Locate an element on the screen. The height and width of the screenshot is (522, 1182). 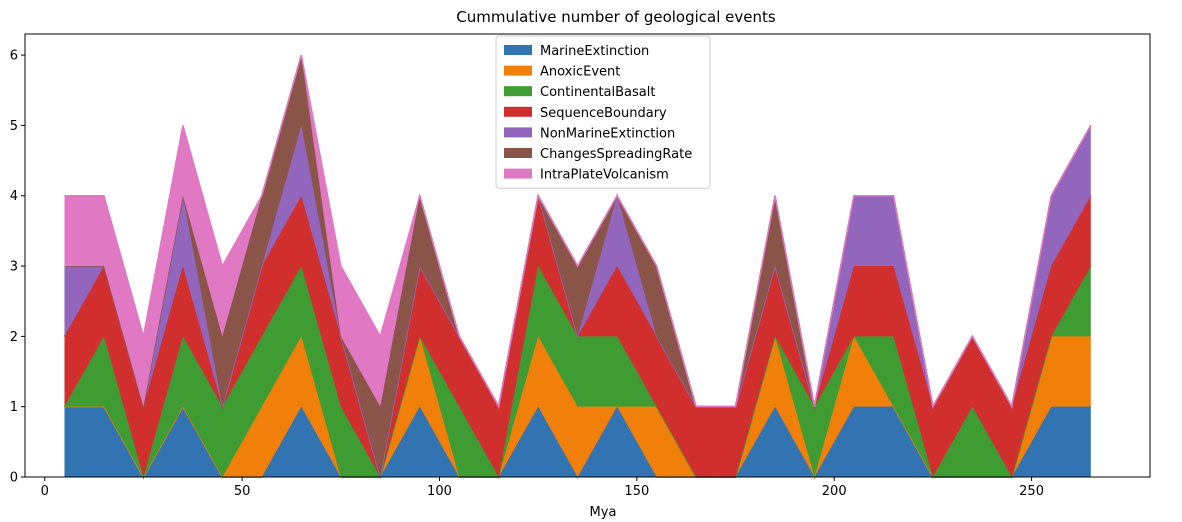
y-tick-label-3: 3 is located at coordinates (14, 267).